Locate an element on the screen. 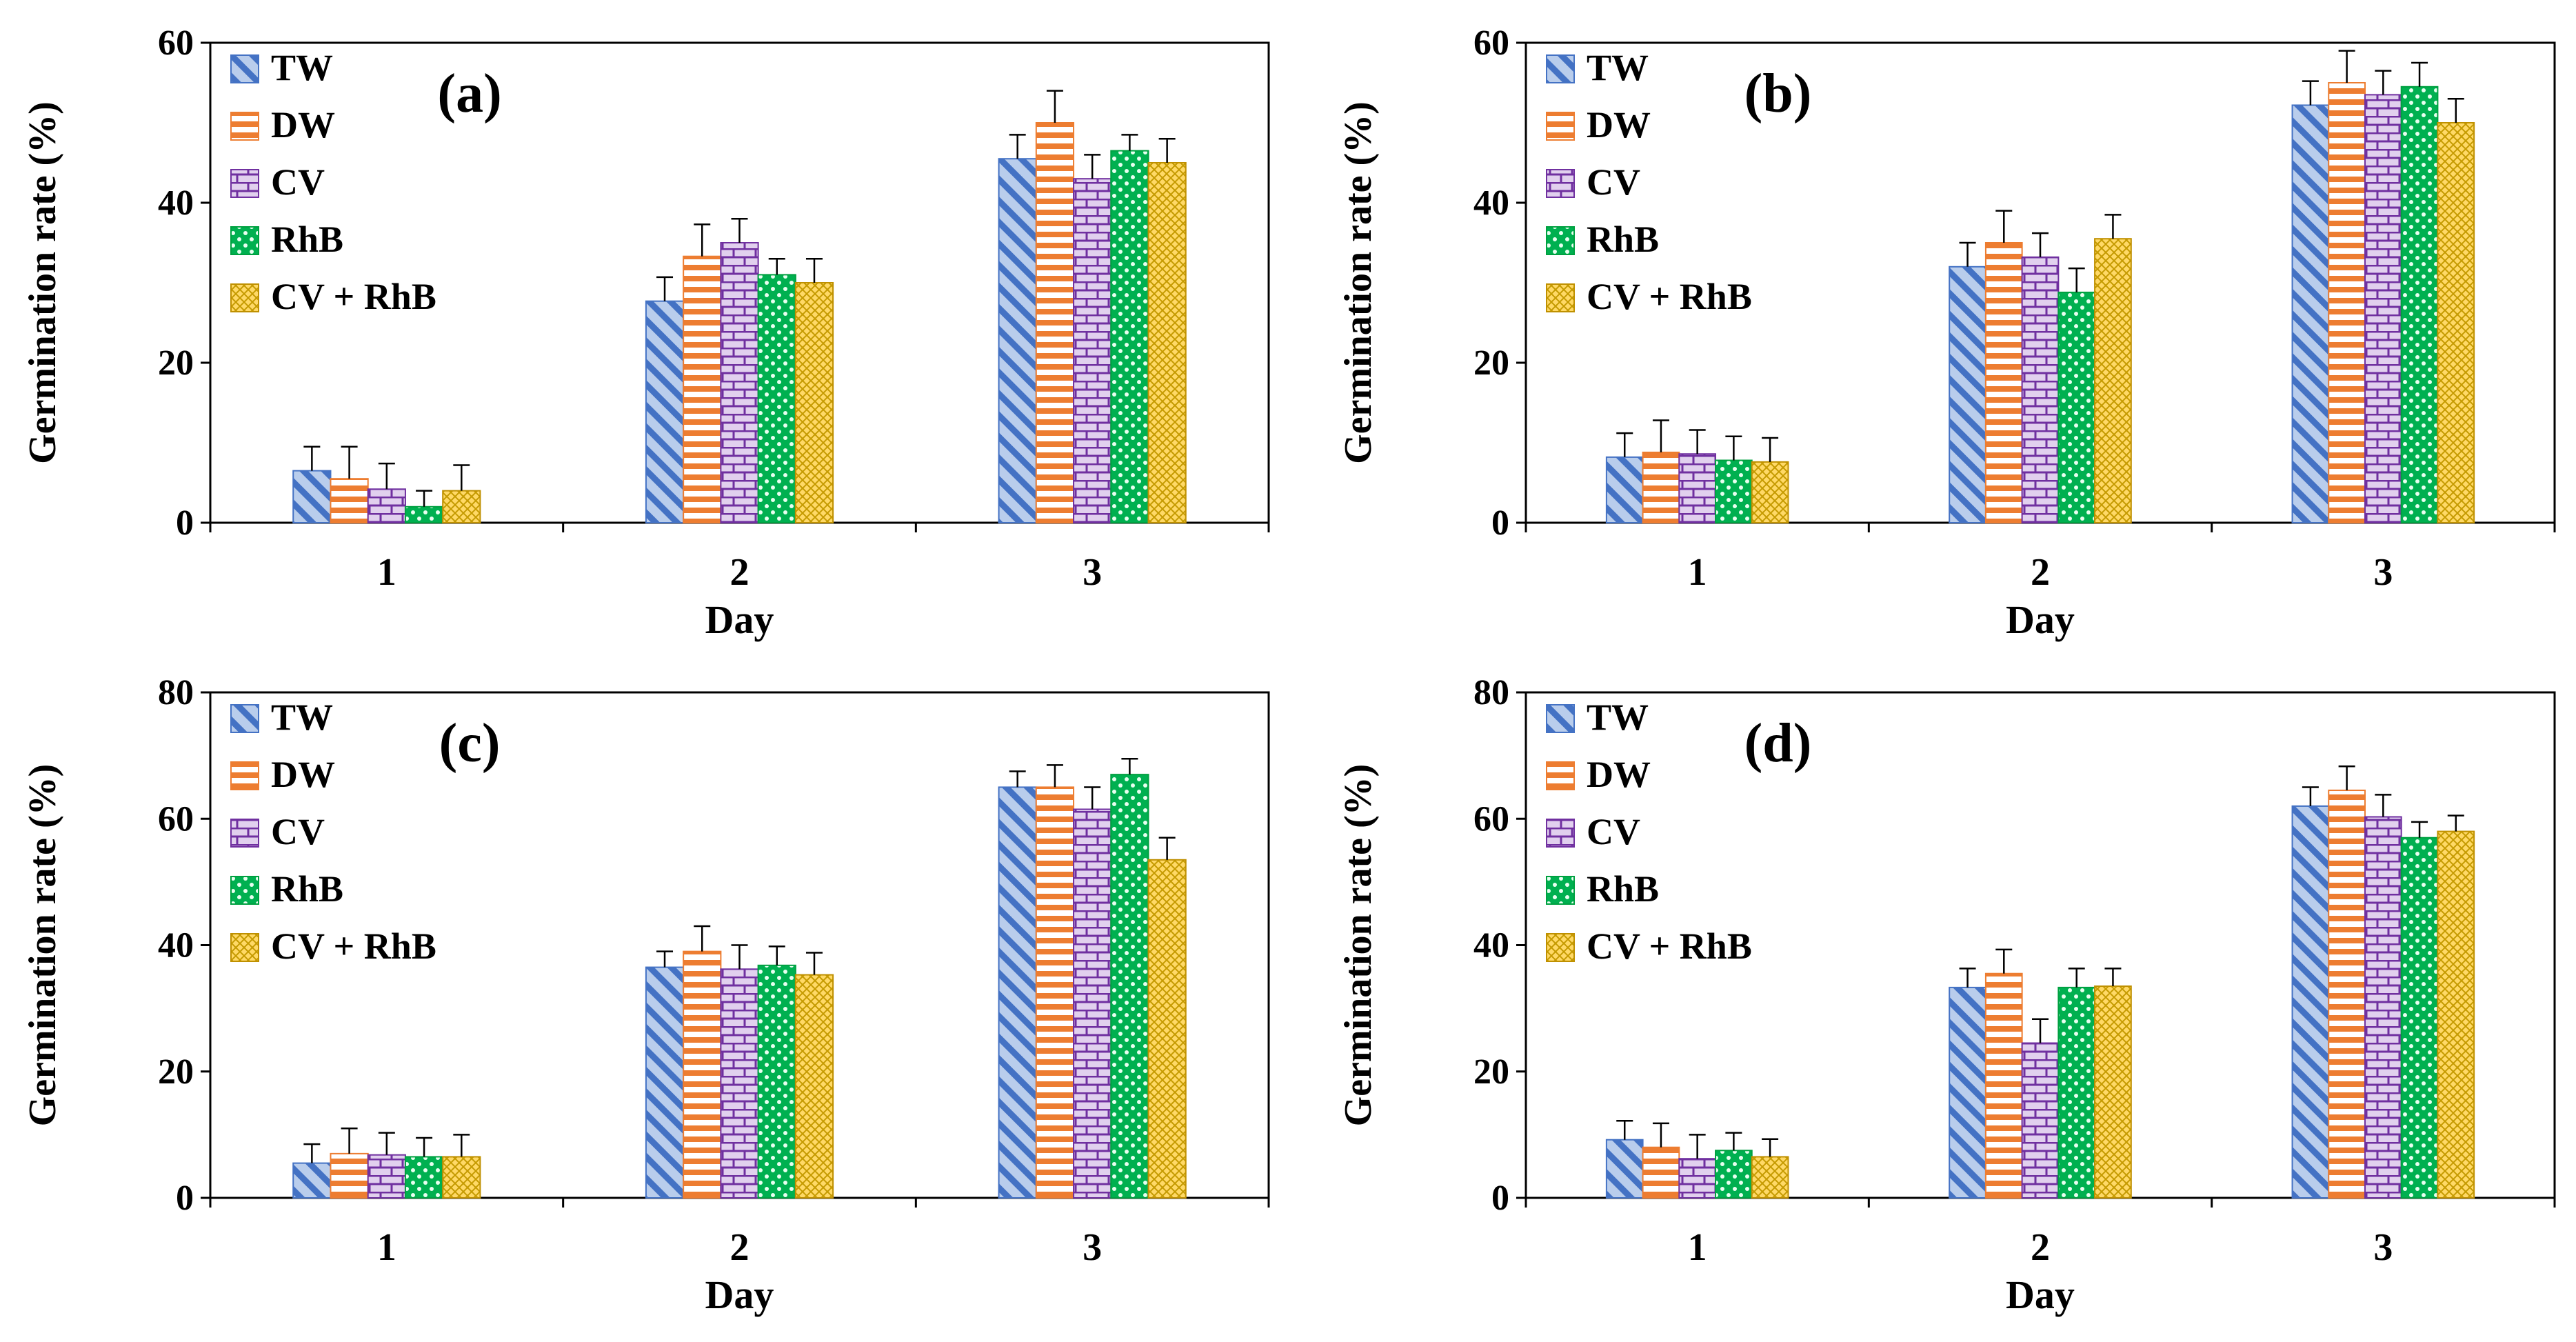 The width and height of the screenshot is (2576, 1342). panel-label: (a) is located at coordinates (469, 93).